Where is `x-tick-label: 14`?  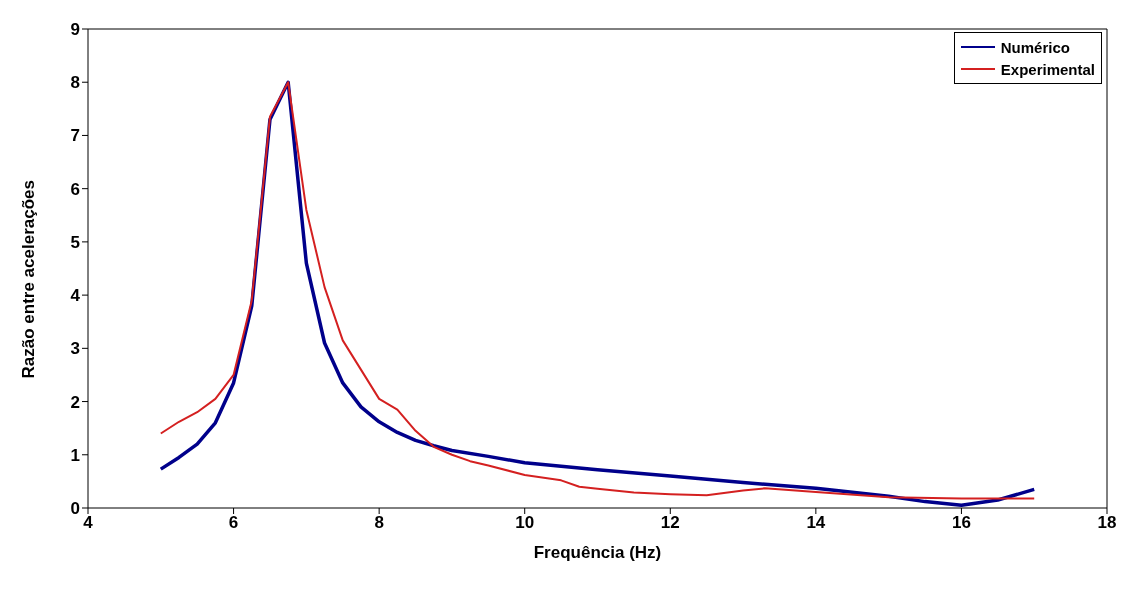 x-tick-label: 14 is located at coordinates (816, 523).